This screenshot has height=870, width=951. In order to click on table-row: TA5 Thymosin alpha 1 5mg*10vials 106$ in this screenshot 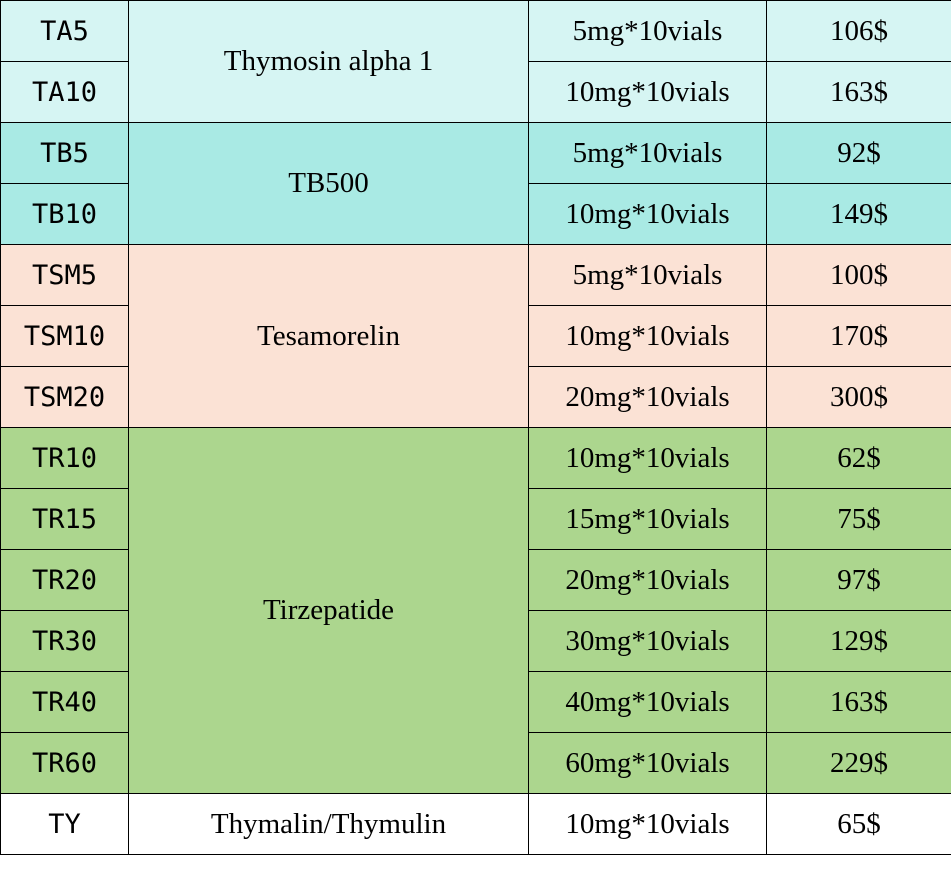, I will do `click(475, 61)`.